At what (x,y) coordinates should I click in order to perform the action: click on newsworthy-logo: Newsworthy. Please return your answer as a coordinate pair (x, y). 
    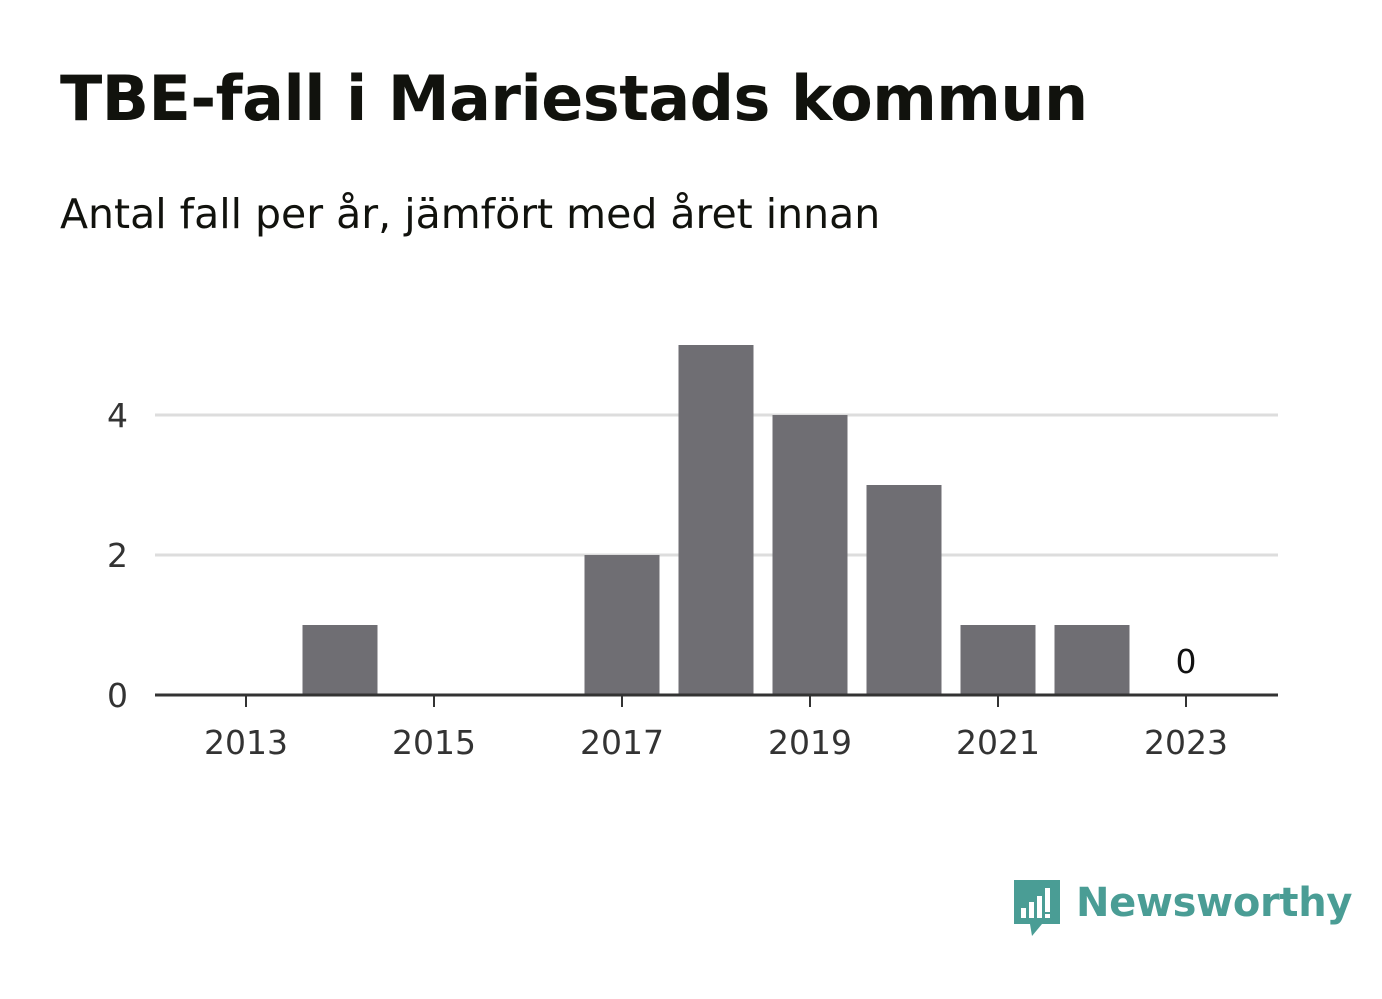
    Looking at the image, I should click on (1182, 909).